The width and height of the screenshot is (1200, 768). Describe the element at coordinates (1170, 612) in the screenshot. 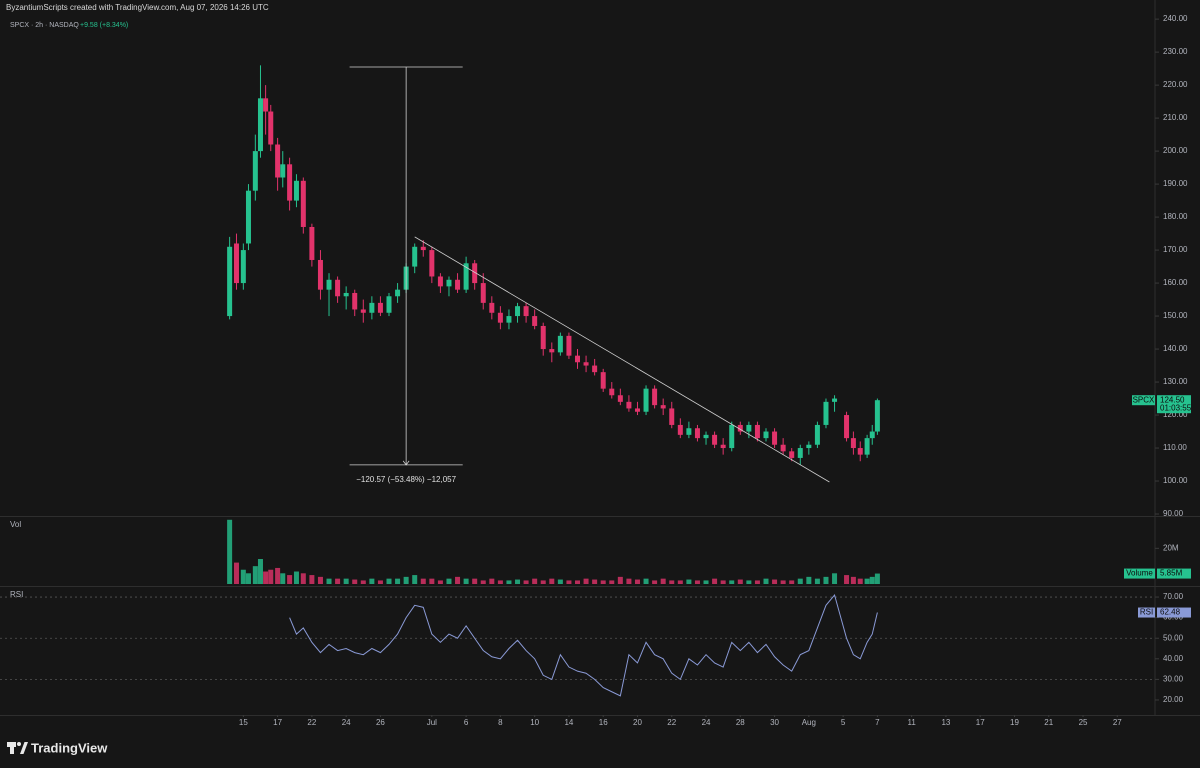

I see `tag-value: 62.48` at that location.